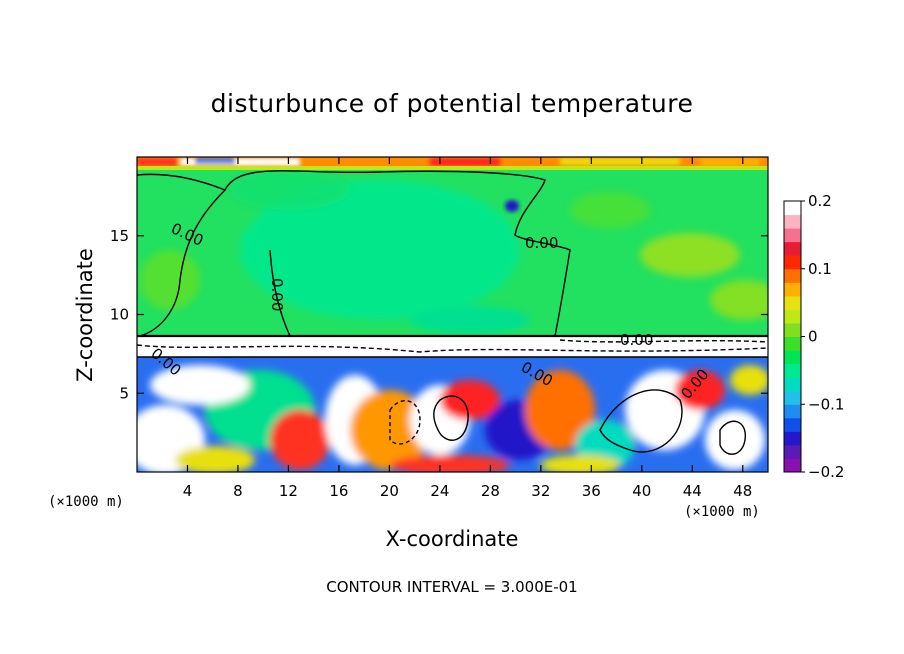 The height and width of the screenshot is (654, 904). I want to click on y-axis-label: Z-coordinate, so click(85, 315).